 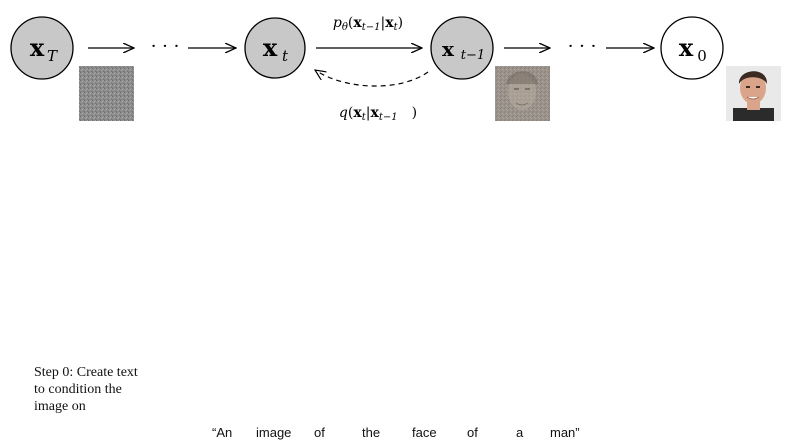 I want to click on forward-label: pθ(xt−1|xt), so click(x=368, y=24).